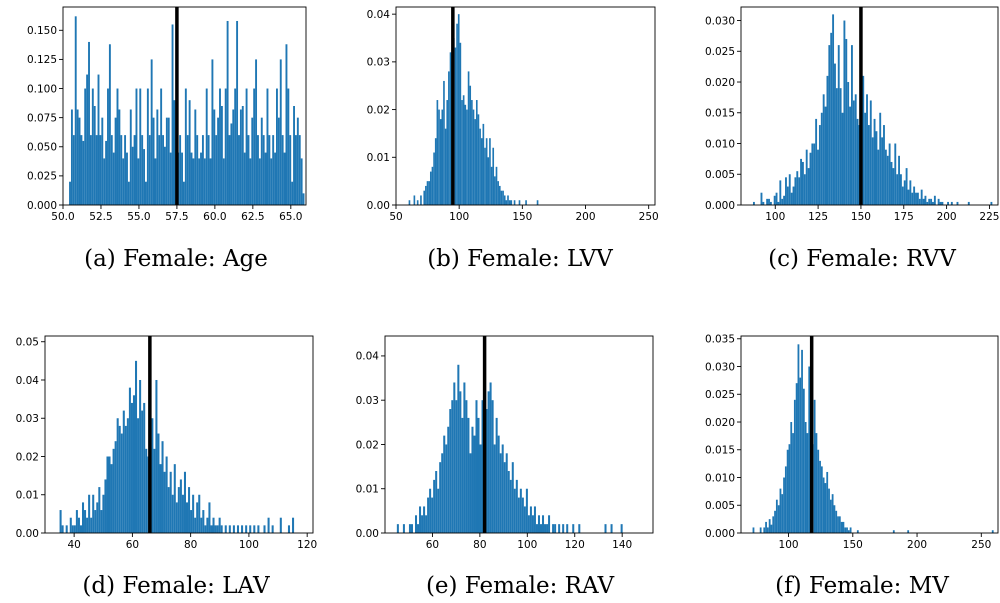 The height and width of the screenshot is (603, 1000). I want to click on y-tick-label: 0.010, so click(720, 144).